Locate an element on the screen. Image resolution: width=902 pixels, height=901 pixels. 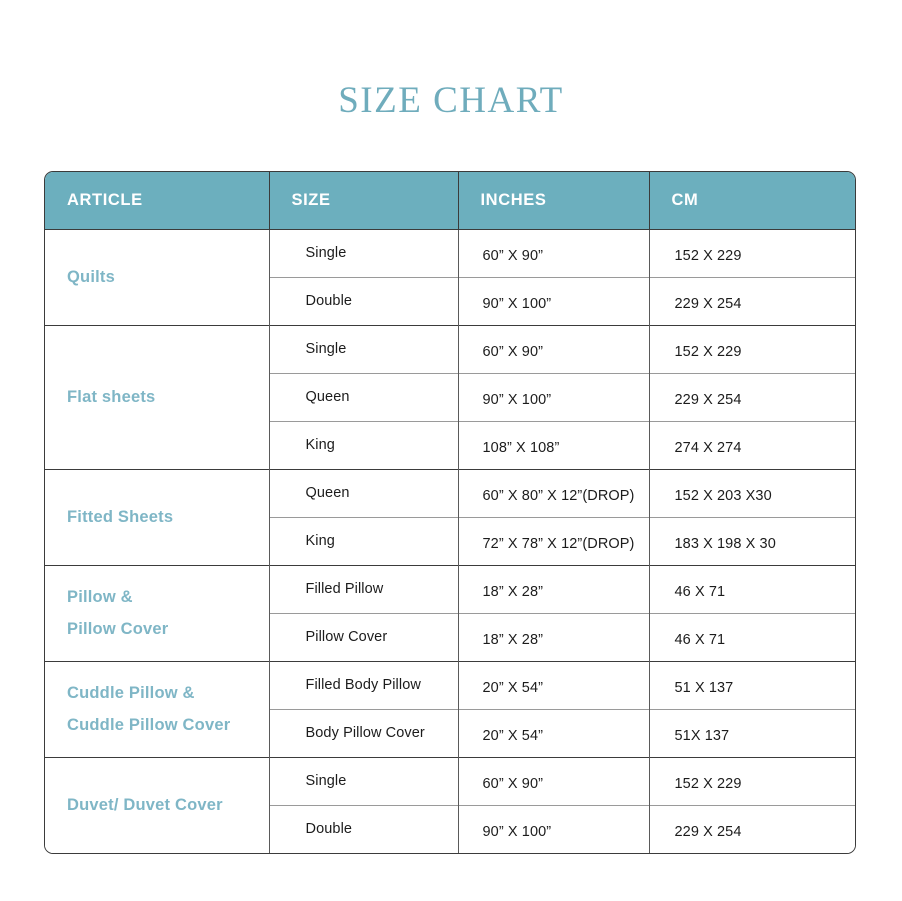
article-label-line: Cuddle Pillow & is located at coordinates (131, 693).